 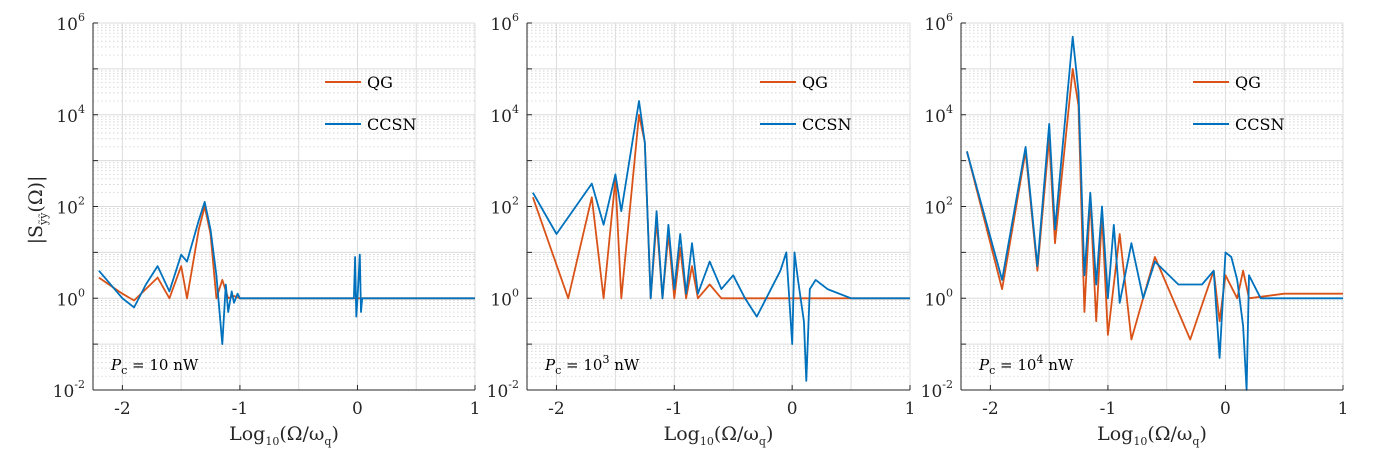 I want to click on power-annotation: Pc = 104 nW, so click(x=1026, y=365).